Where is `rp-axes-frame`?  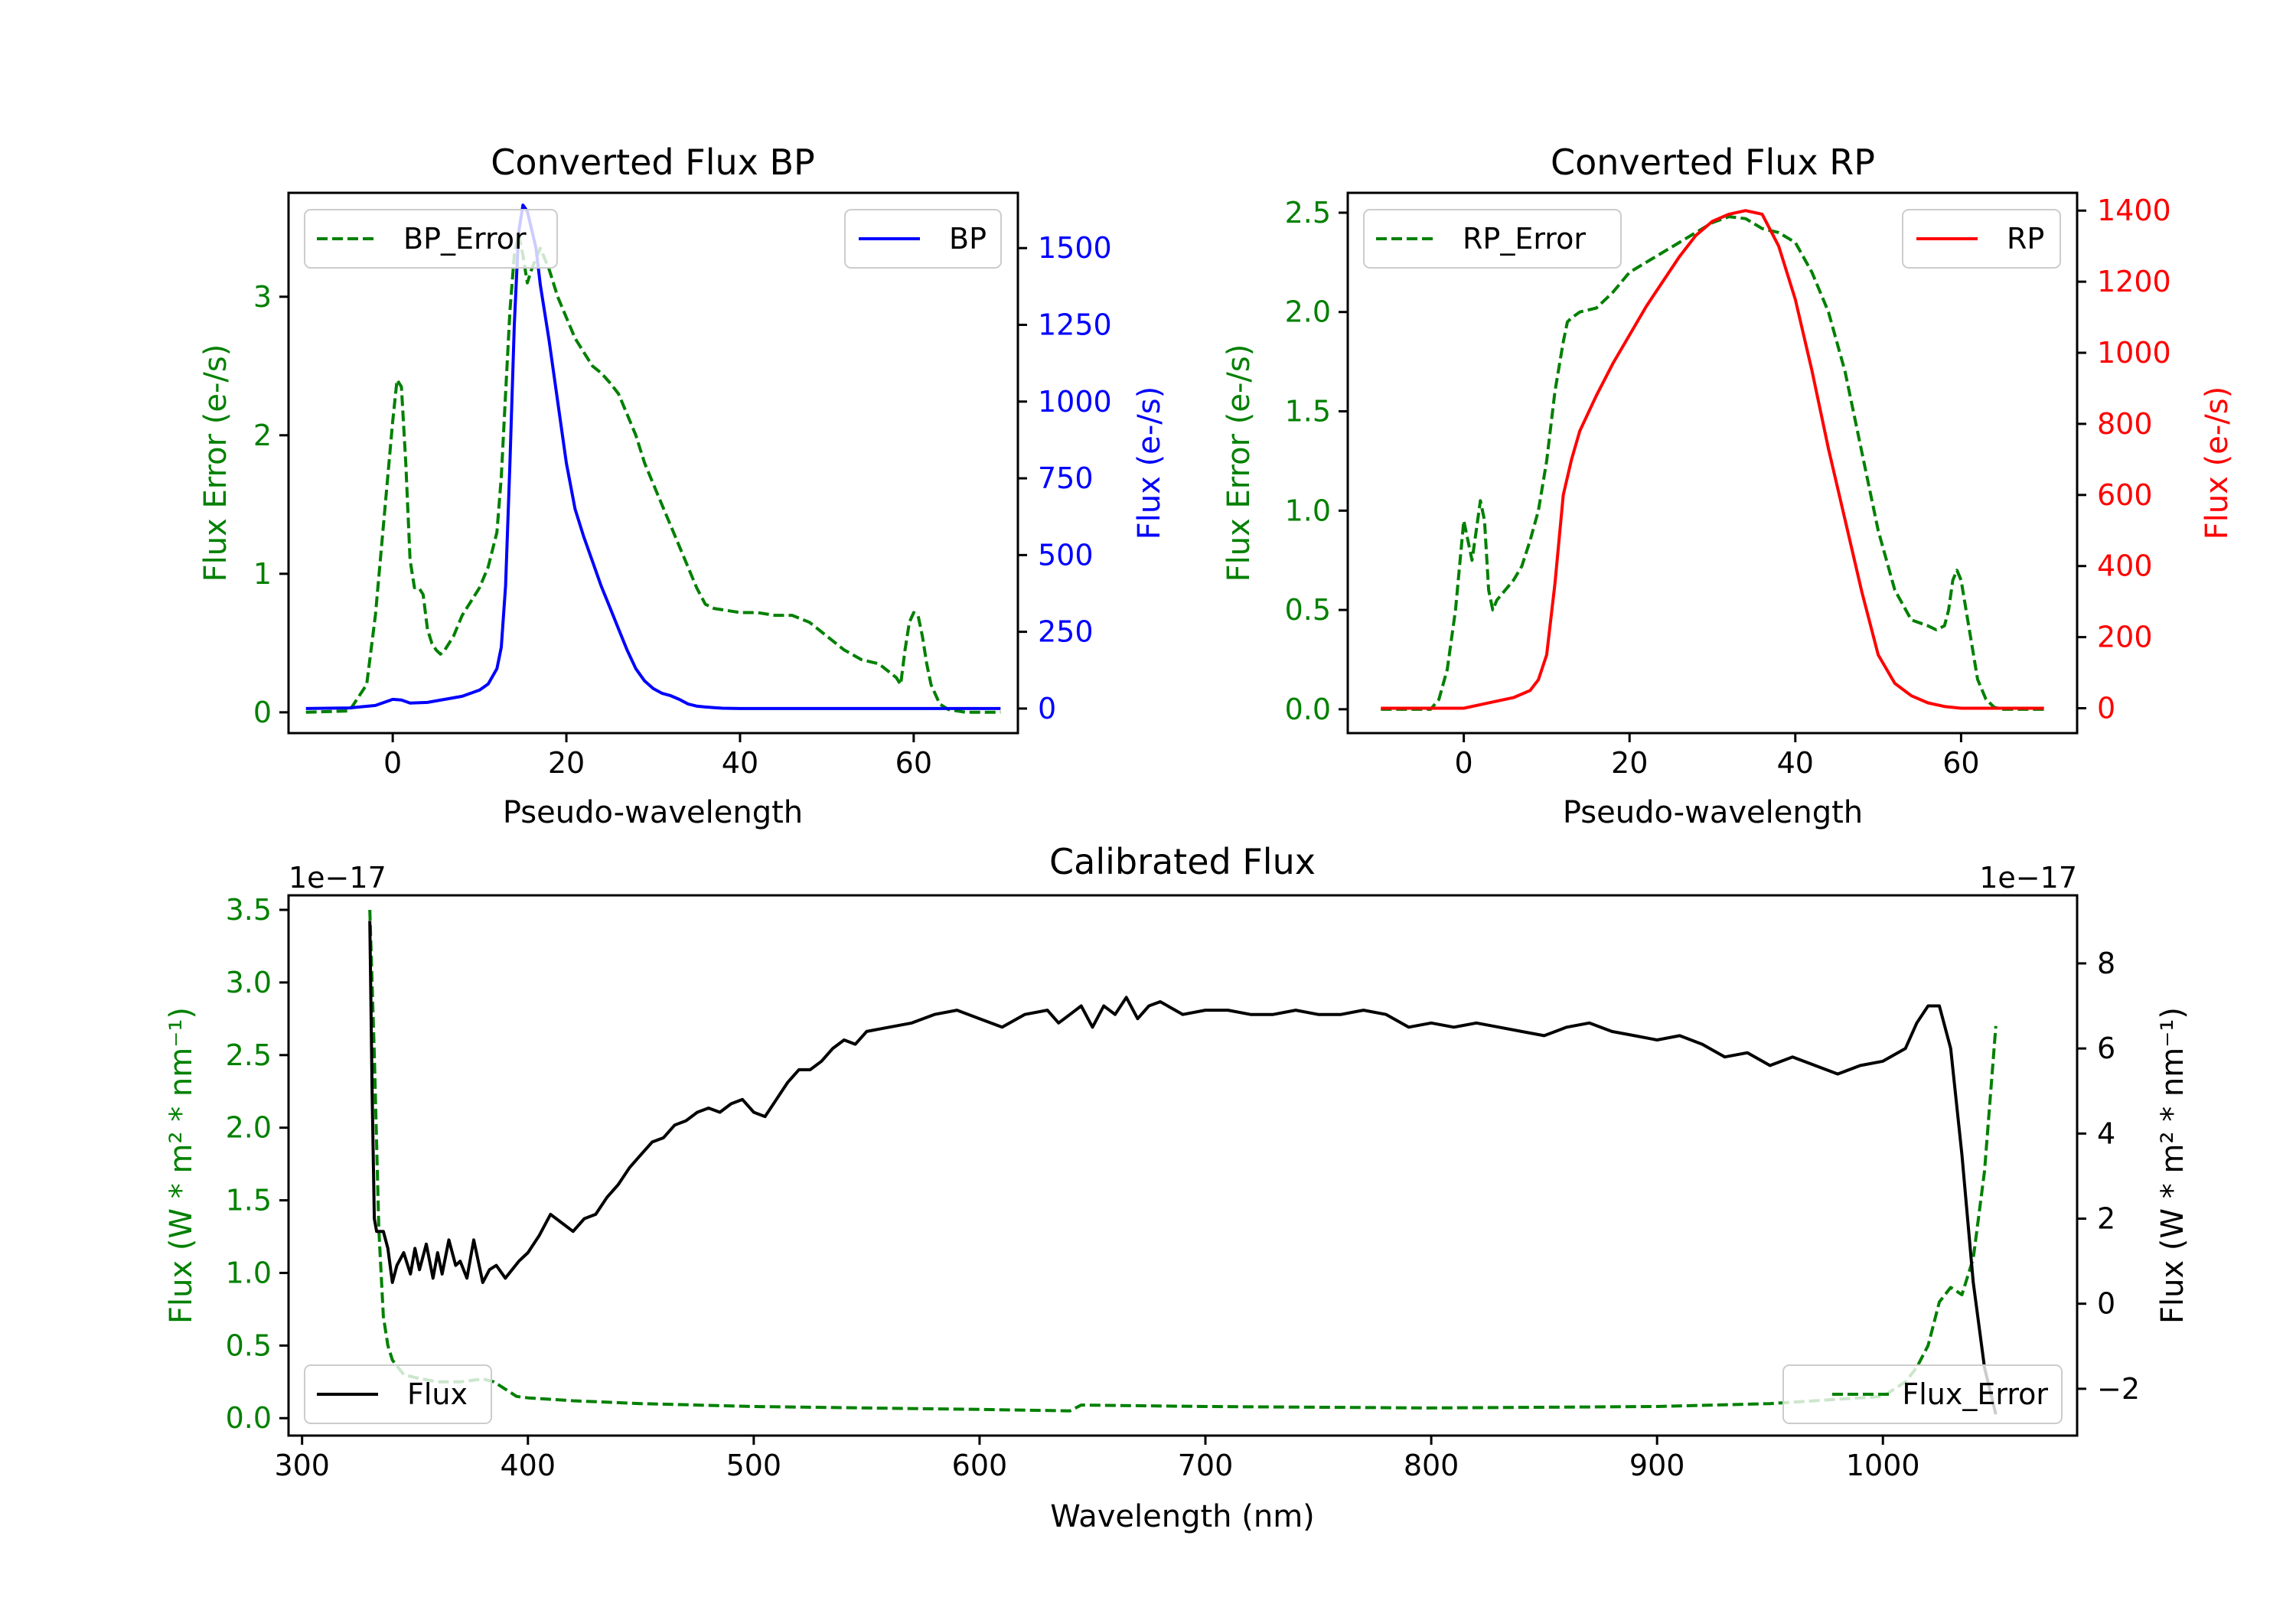
rp-axes-frame is located at coordinates (1712, 463).